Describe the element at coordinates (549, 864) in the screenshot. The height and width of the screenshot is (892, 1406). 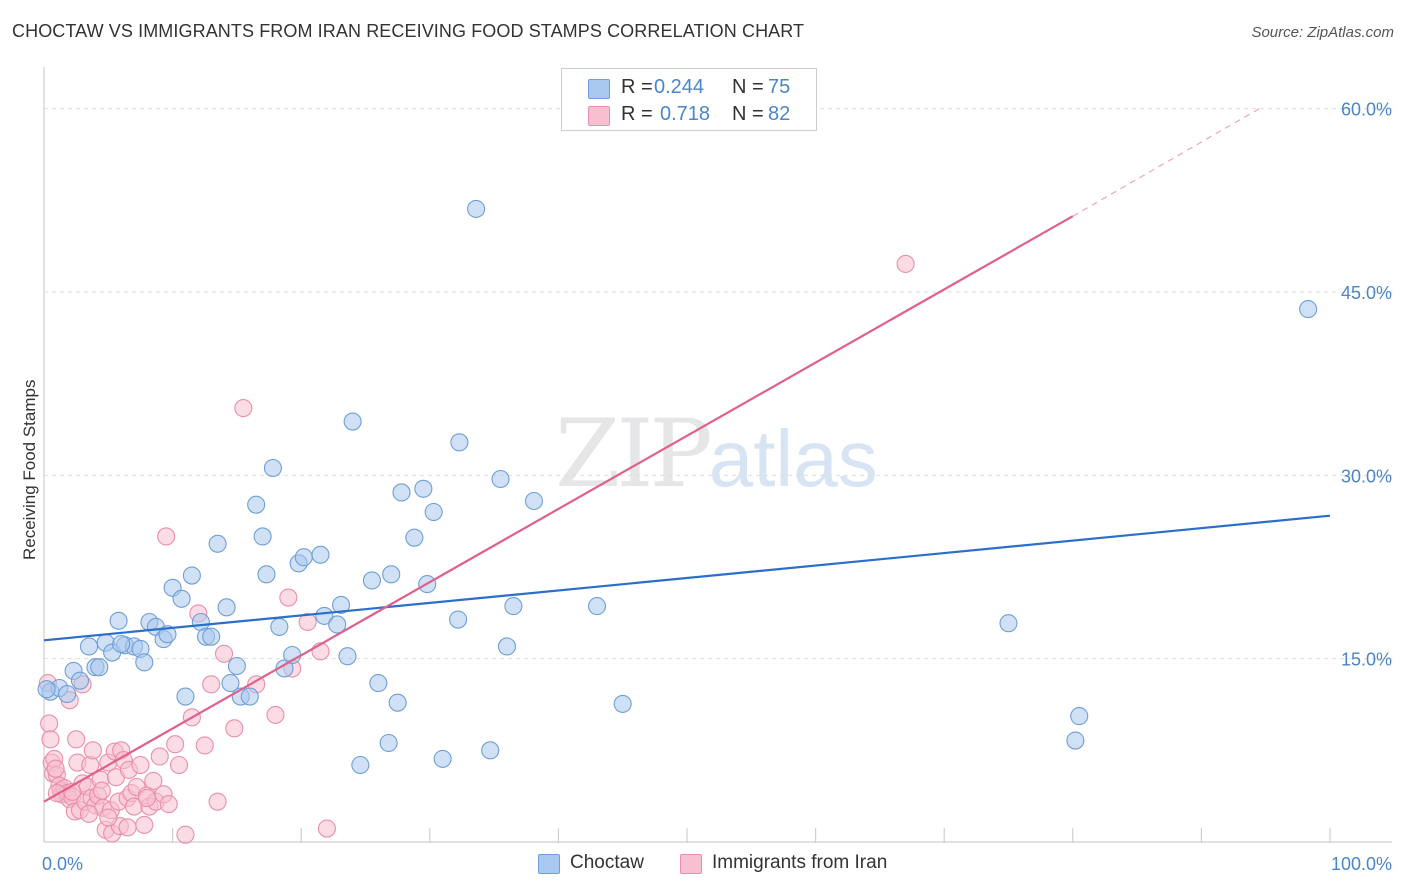
I see `bottom-swatch-choctaw` at that location.